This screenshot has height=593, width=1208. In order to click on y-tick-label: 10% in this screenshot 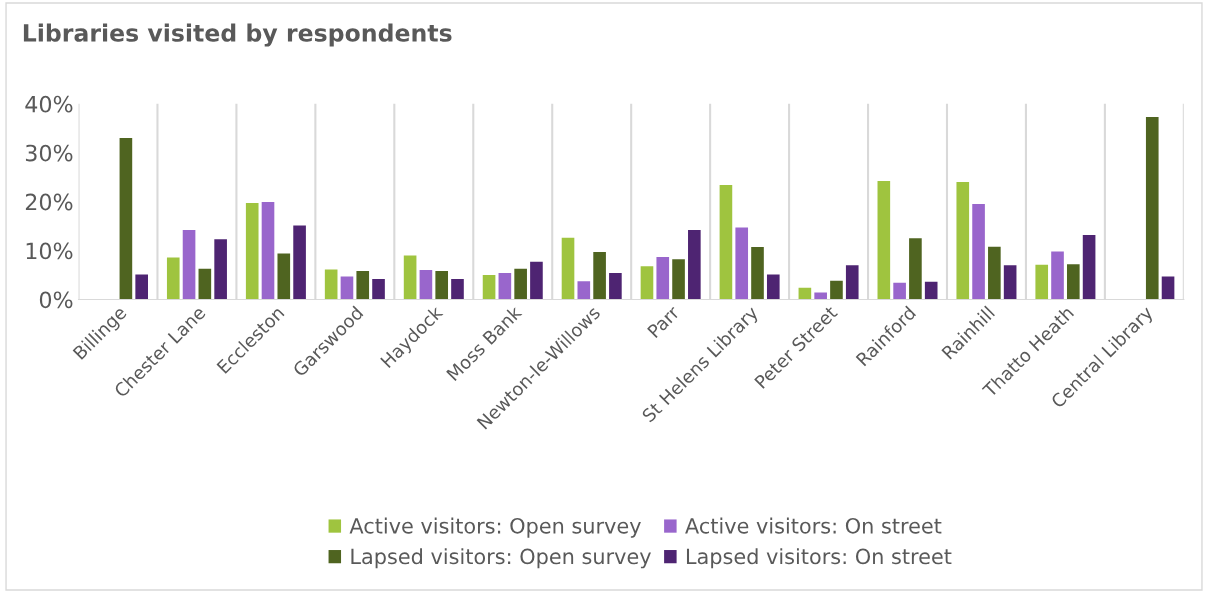, I will do `click(49, 251)`.